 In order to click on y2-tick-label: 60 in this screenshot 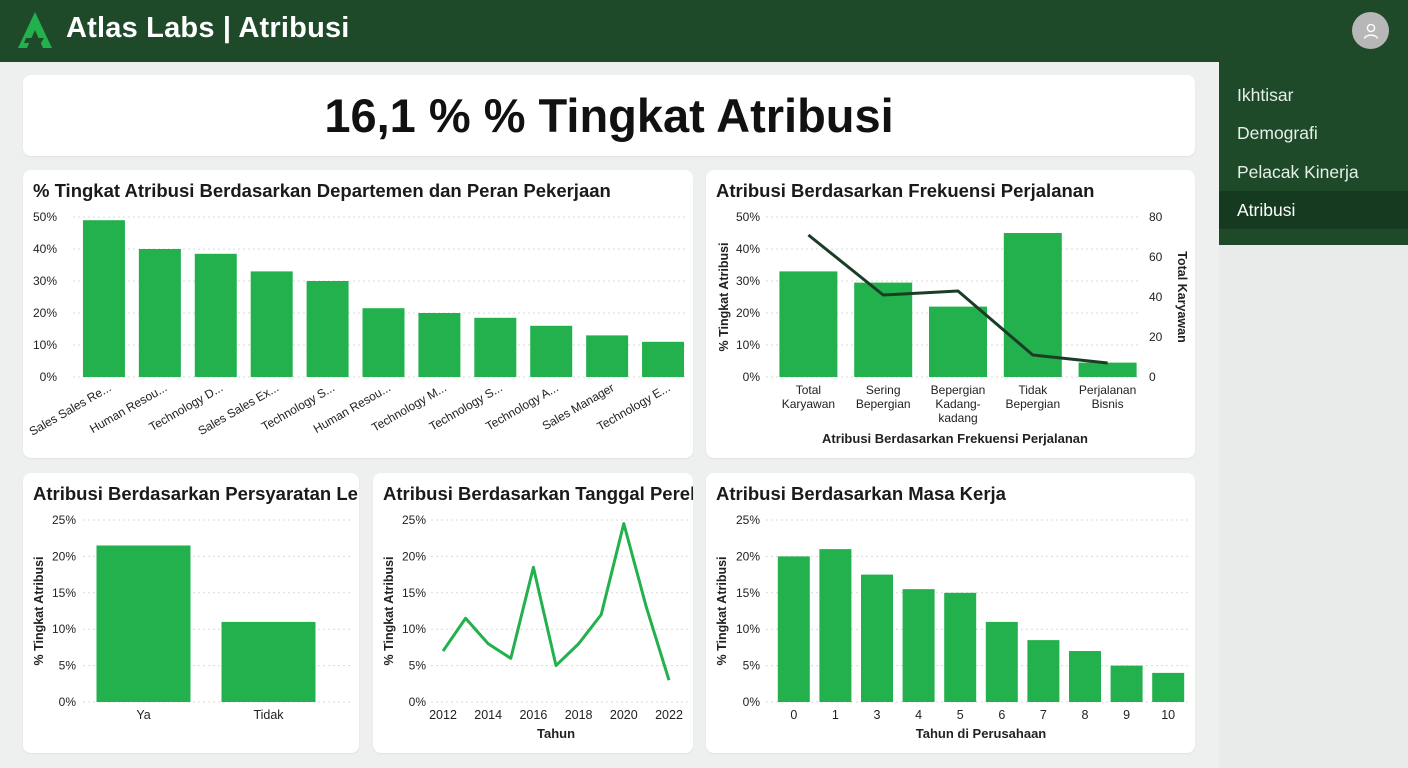, I will do `click(1156, 257)`.